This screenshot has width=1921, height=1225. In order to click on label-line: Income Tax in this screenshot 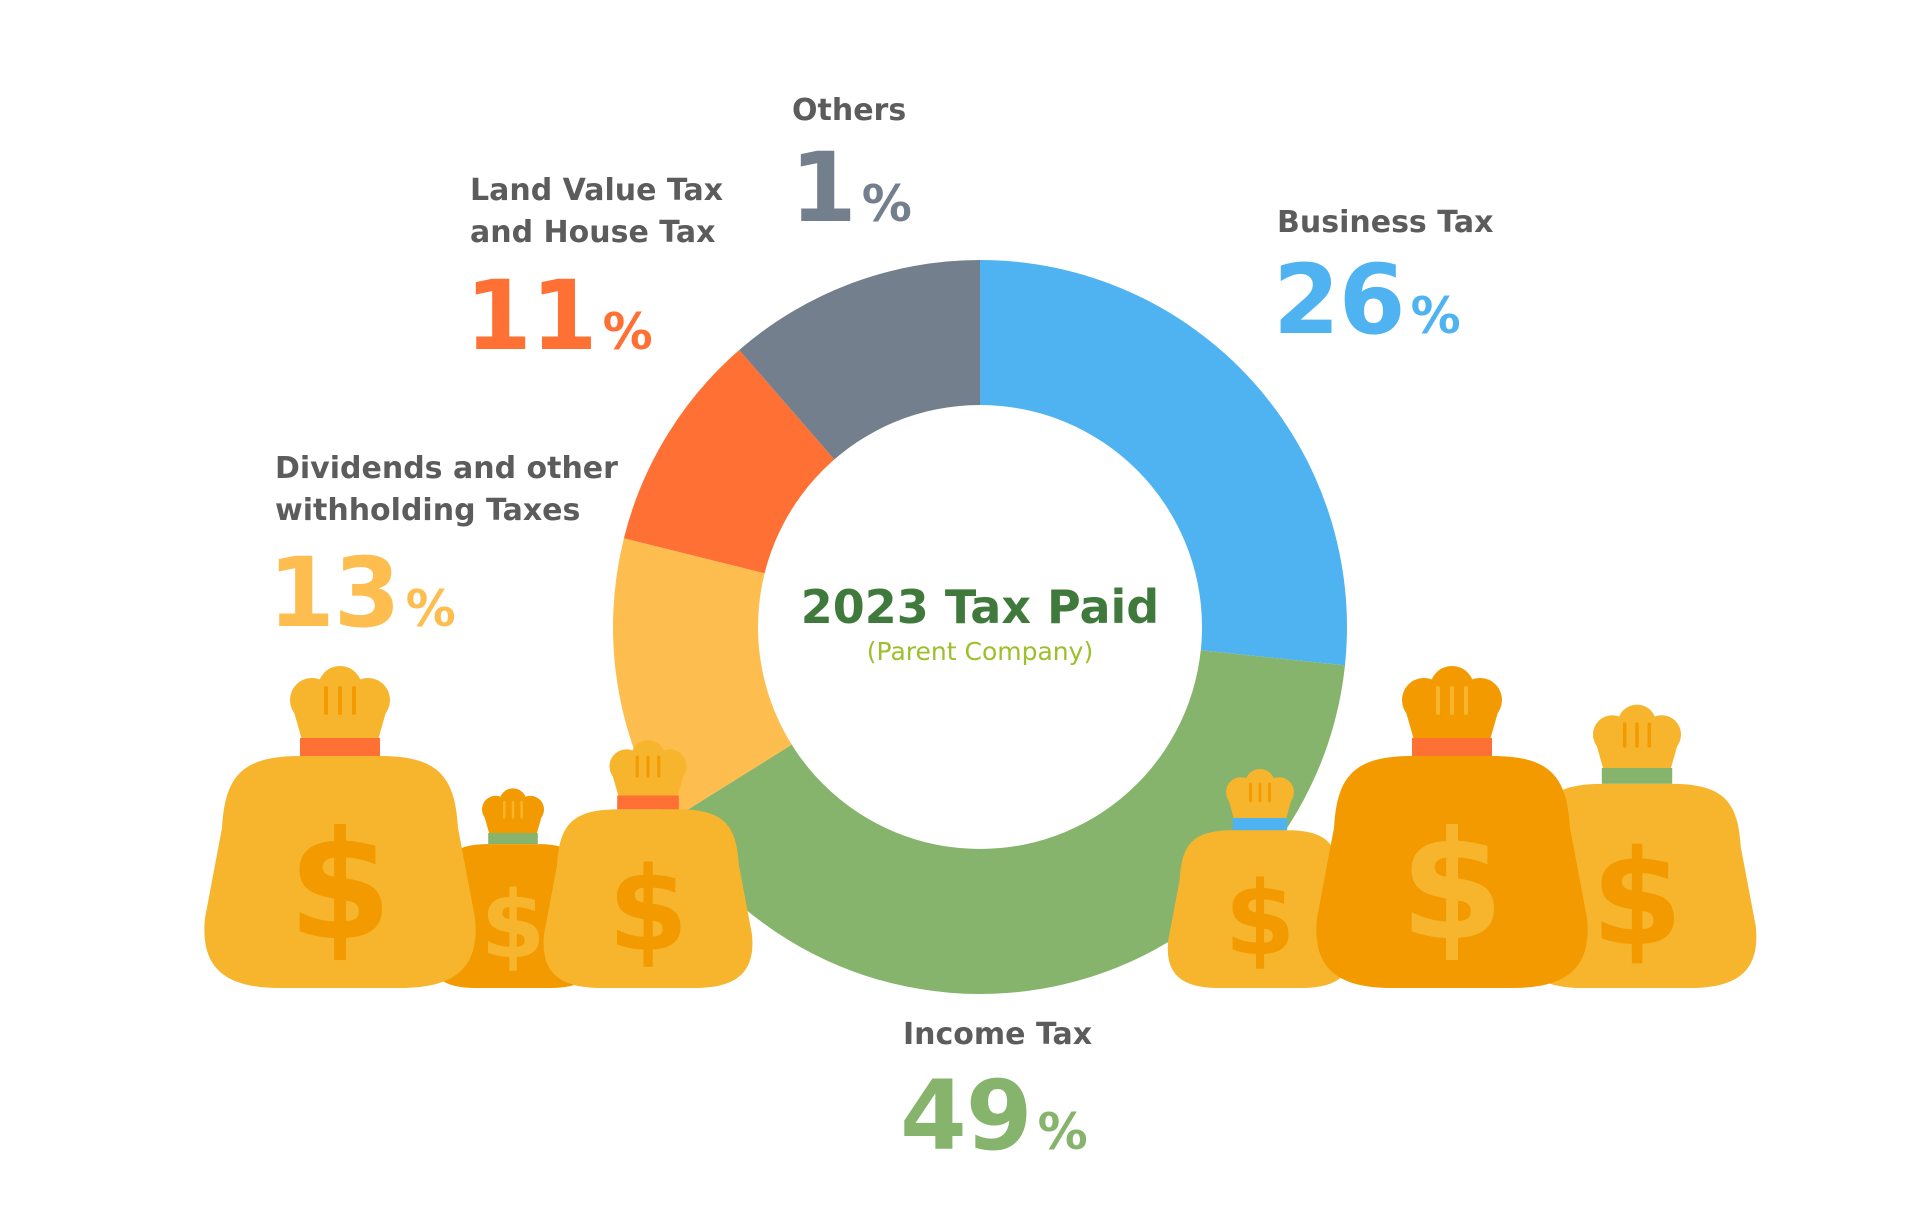, I will do `click(998, 1034)`.